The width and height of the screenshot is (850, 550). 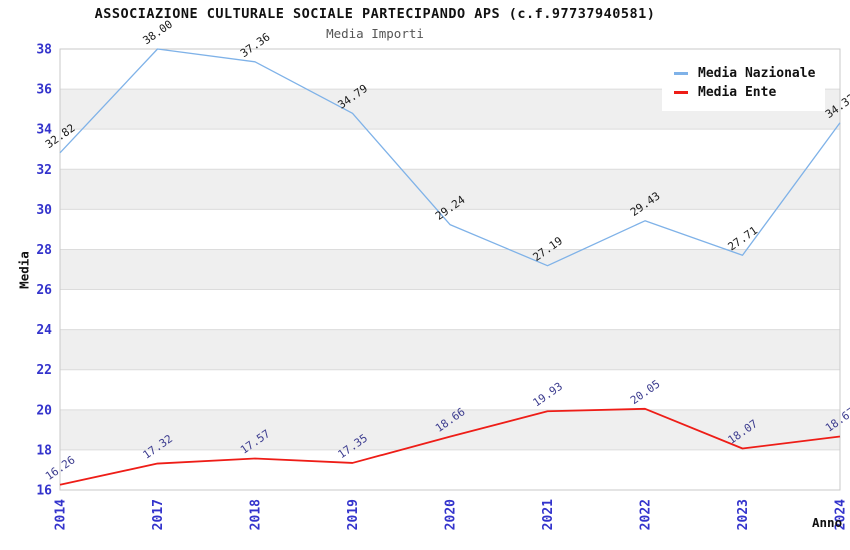 What do you see at coordinates (44, 330) in the screenshot?
I see `y-tick-label: 24` at bounding box center [44, 330].